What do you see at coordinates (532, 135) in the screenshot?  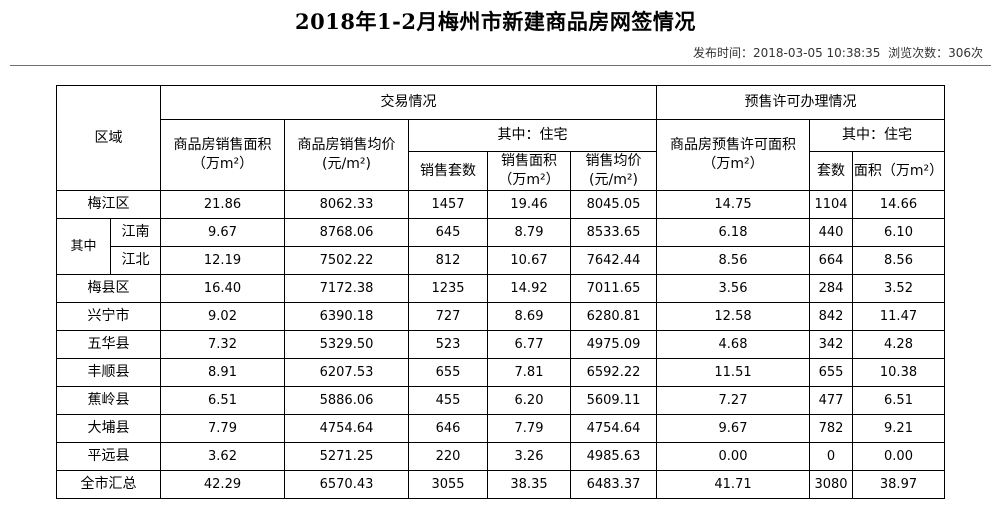 I see `header-trade-residential: 其中：住宅` at bounding box center [532, 135].